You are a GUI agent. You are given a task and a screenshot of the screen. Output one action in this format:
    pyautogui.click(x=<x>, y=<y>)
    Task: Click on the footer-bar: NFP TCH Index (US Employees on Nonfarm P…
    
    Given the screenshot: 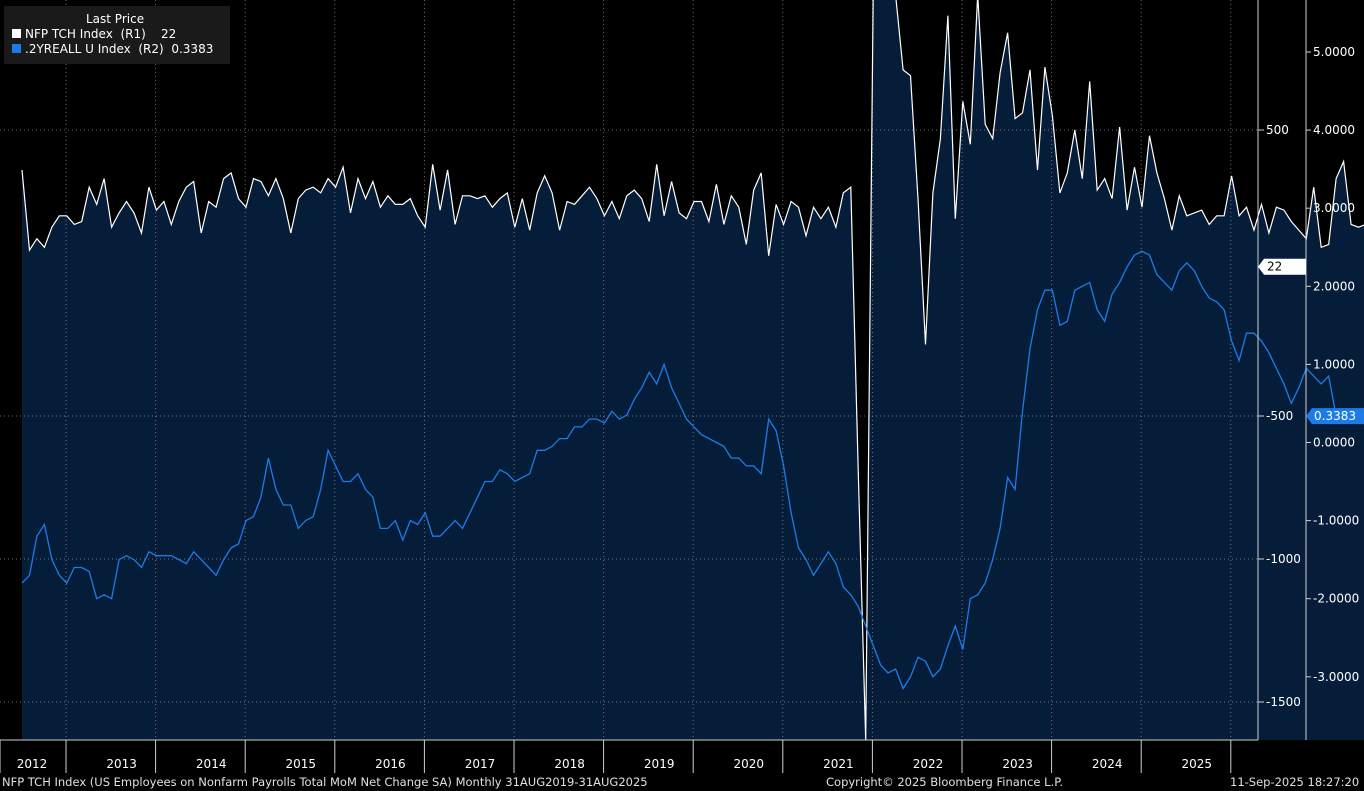 What is the action you would take?
    pyautogui.click(x=682, y=782)
    